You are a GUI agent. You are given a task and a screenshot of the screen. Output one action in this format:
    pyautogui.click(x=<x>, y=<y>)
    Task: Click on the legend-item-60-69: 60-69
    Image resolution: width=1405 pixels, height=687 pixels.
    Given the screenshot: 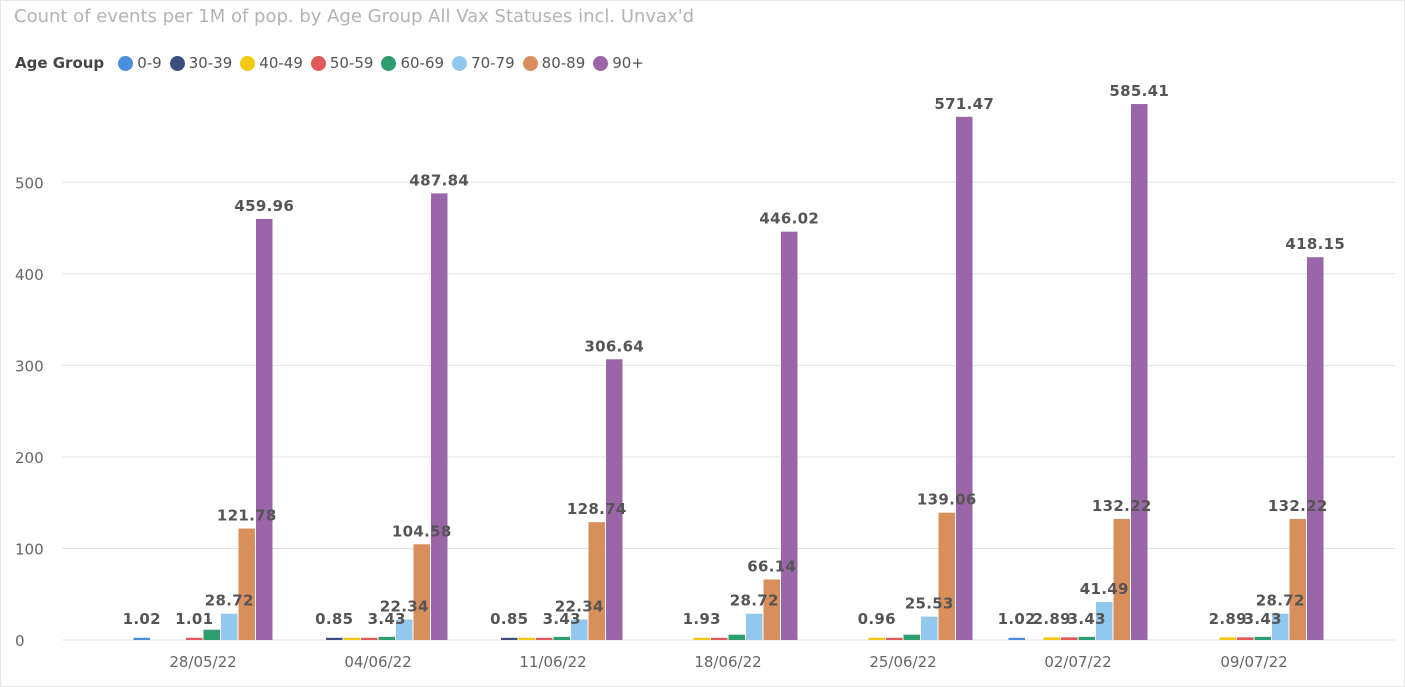 What is the action you would take?
    pyautogui.click(x=412, y=63)
    